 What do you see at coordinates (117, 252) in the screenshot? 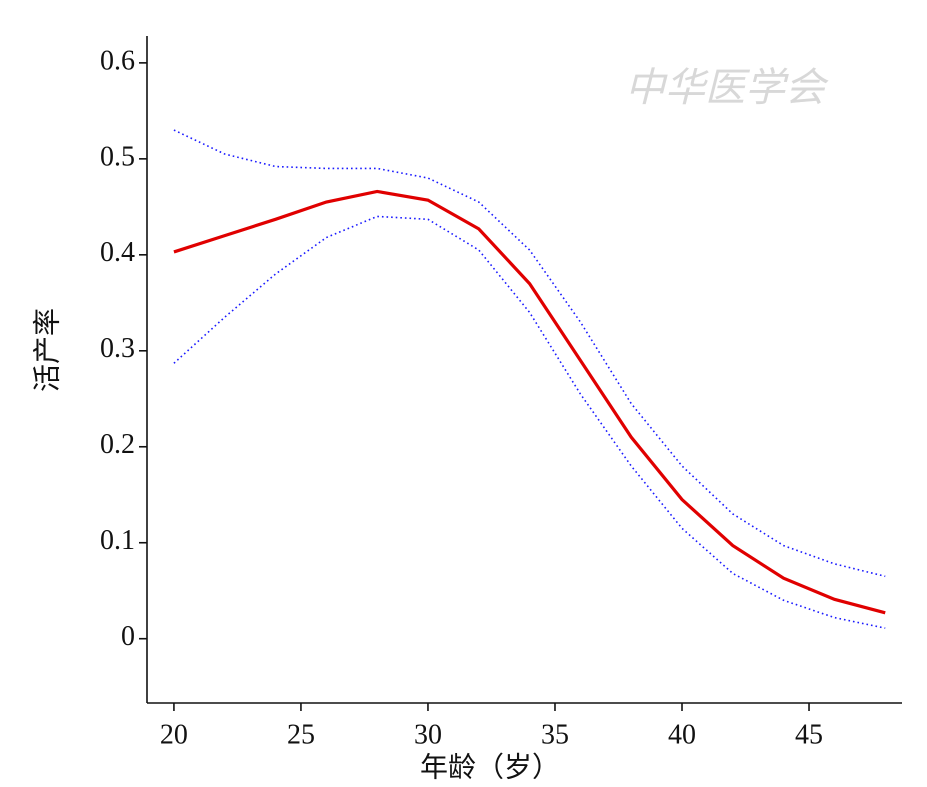
I see `y-tick-label: 0.4` at bounding box center [117, 252].